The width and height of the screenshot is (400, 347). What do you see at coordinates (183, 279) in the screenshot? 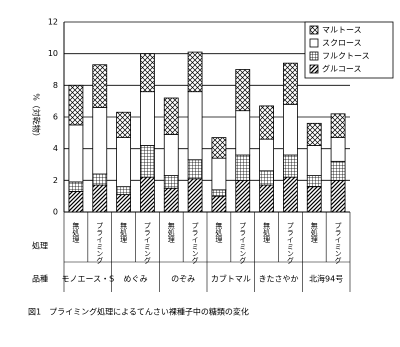
I see `group-label: のぞみ` at bounding box center [183, 279].